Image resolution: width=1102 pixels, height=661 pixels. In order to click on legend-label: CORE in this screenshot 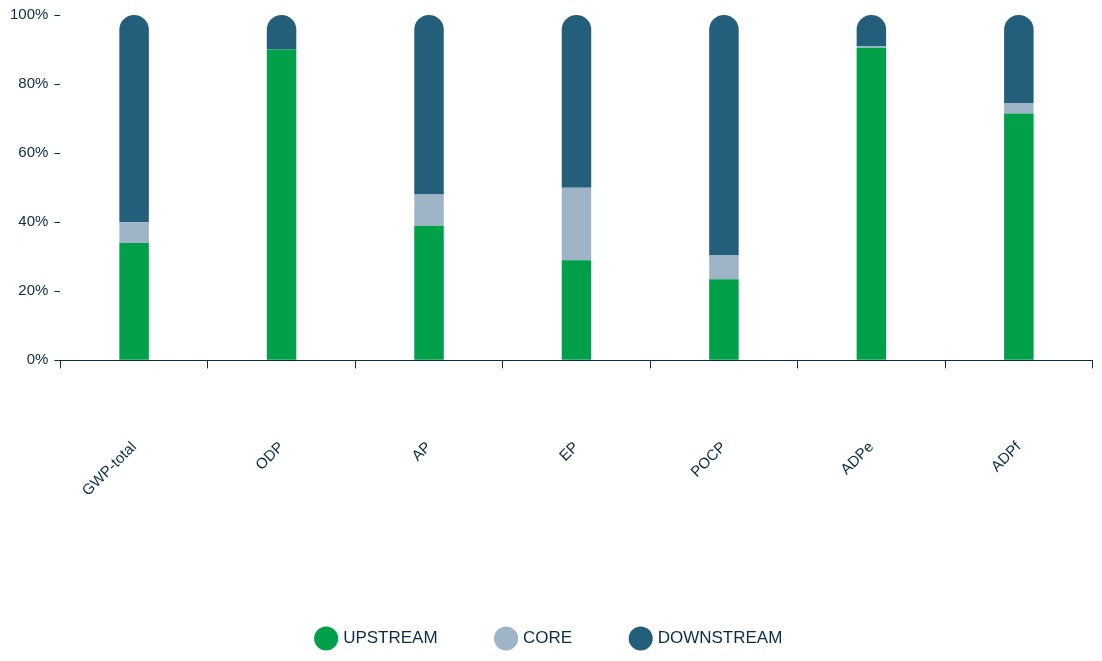, I will do `click(548, 638)`.